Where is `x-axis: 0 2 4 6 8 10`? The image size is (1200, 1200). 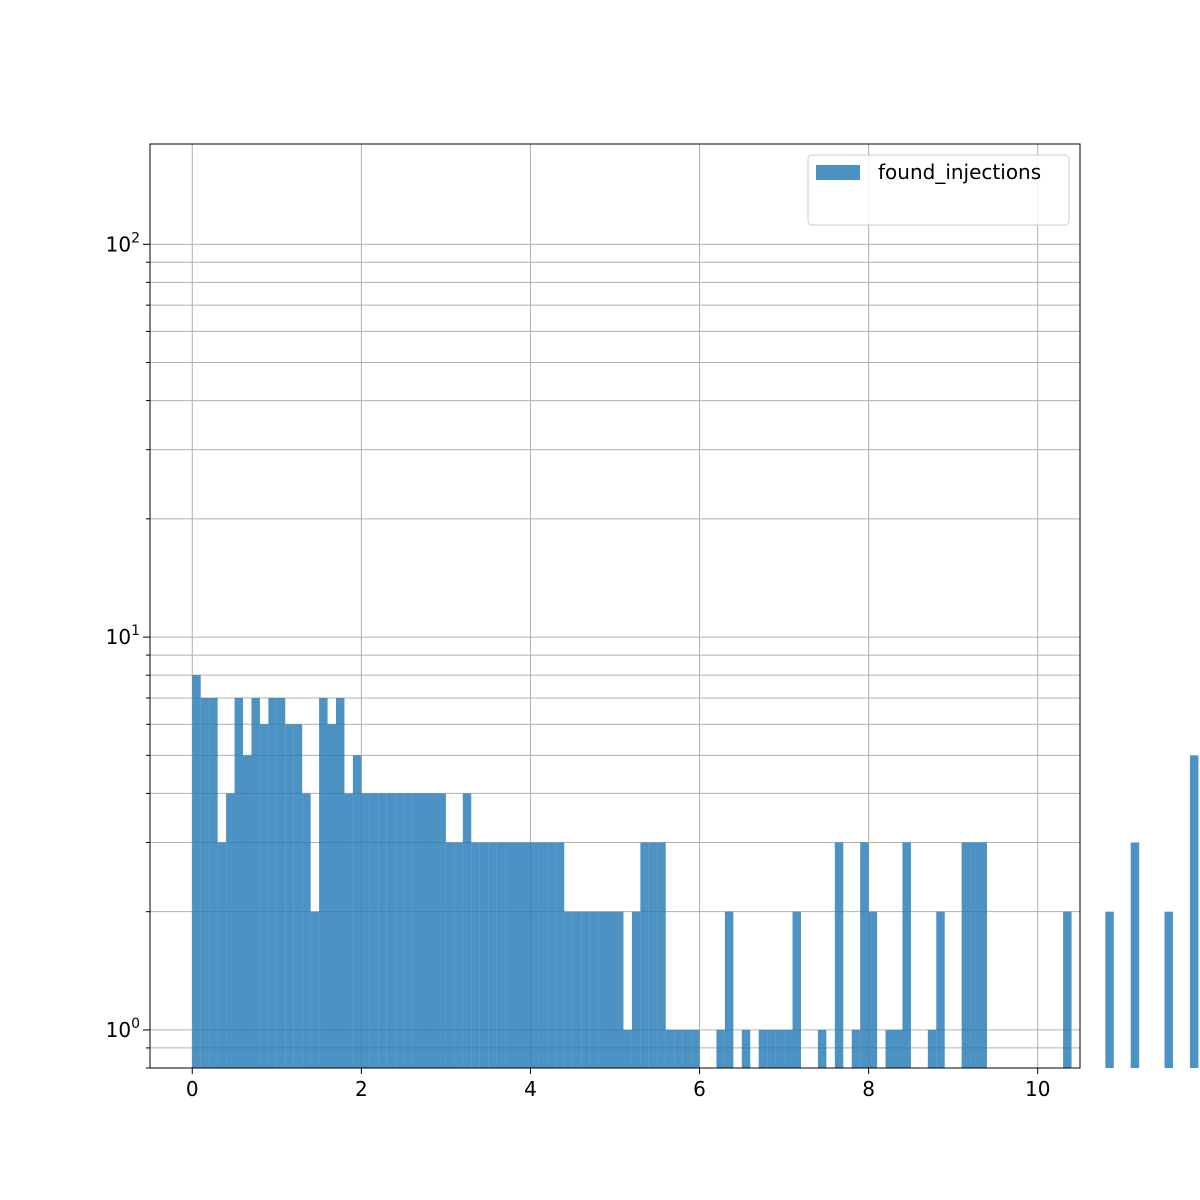 x-axis: 0 2 4 6 8 10 is located at coordinates (618, 1084).